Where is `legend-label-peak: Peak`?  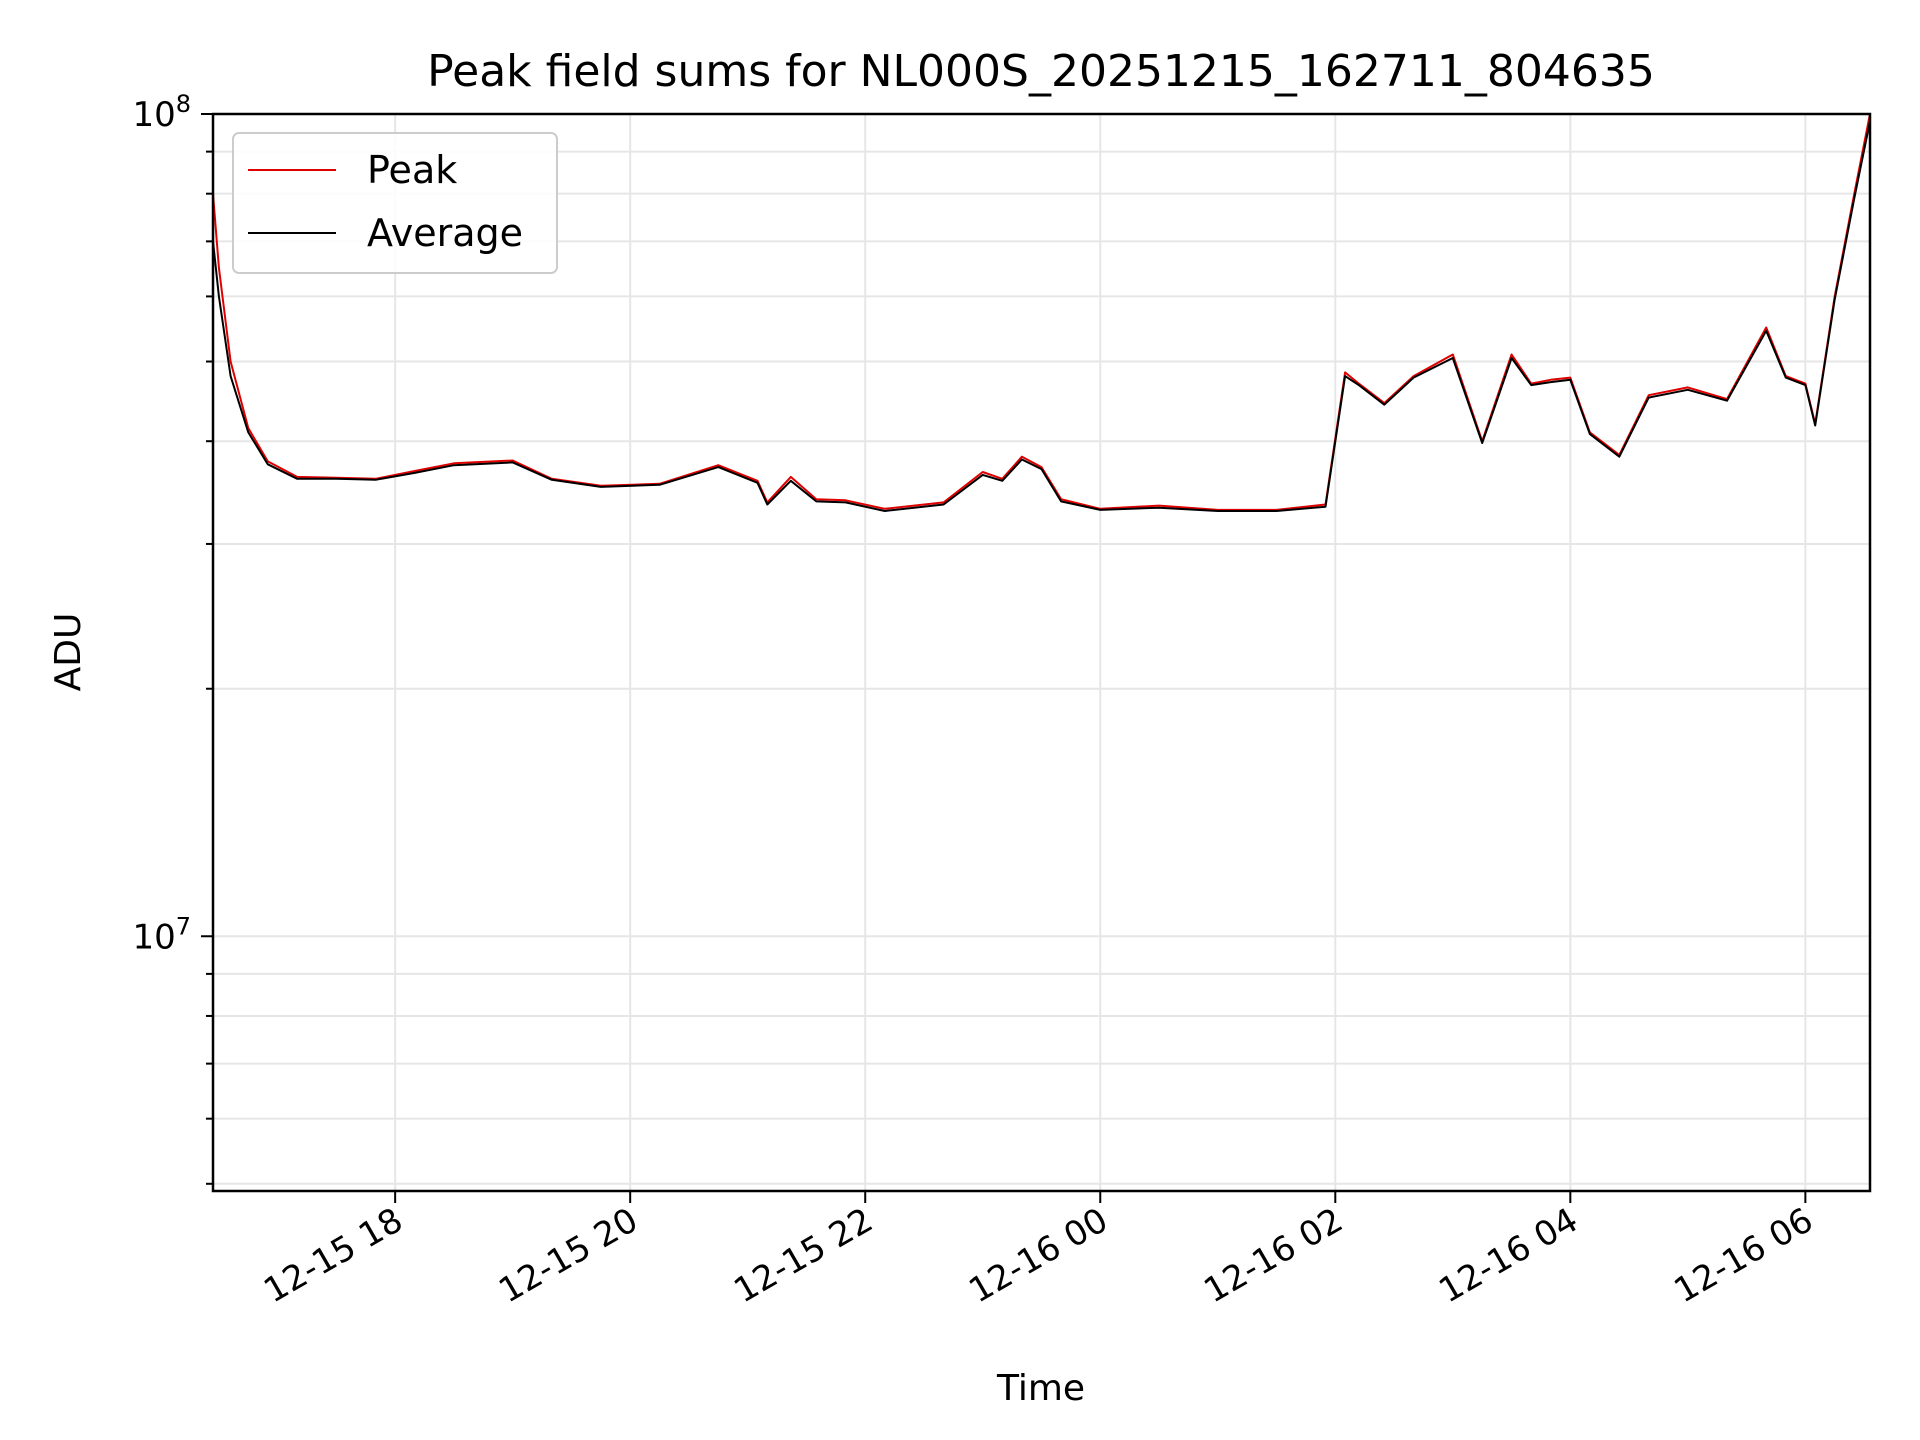
legend-label-peak: Peak is located at coordinates (412, 170).